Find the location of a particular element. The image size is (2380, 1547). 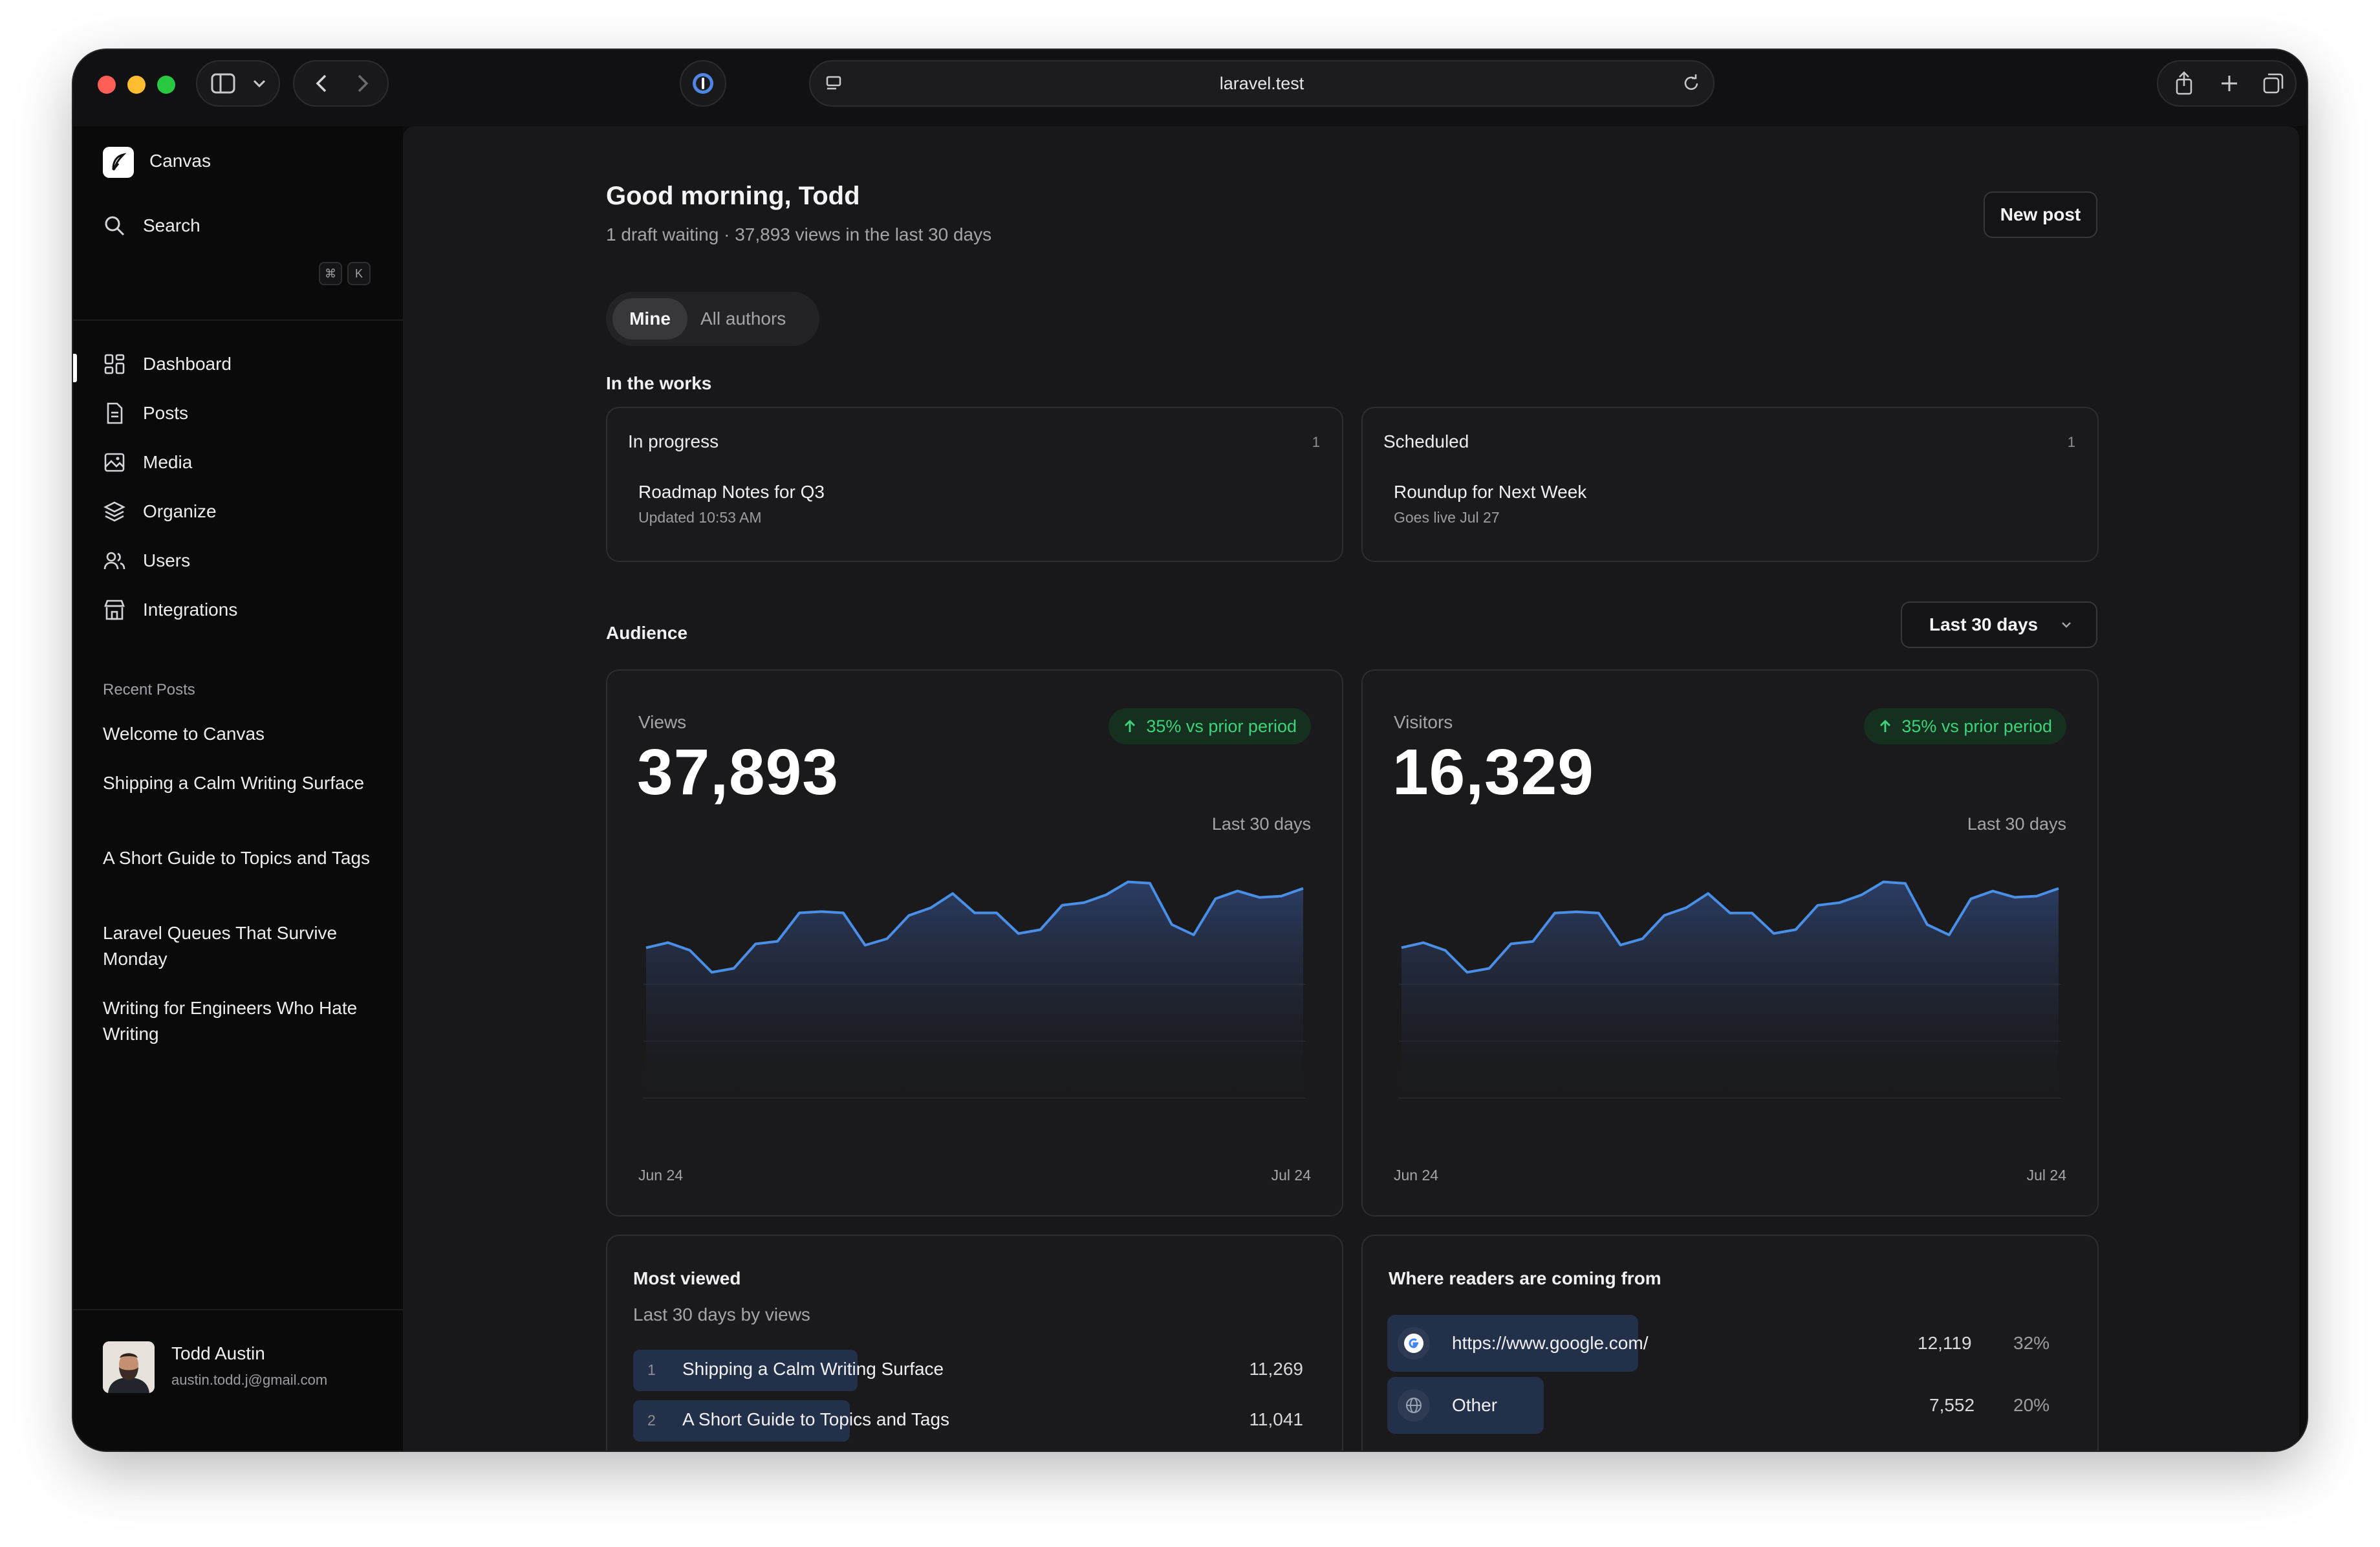

sidebar-item-organize: Organize is located at coordinates (160, 511).